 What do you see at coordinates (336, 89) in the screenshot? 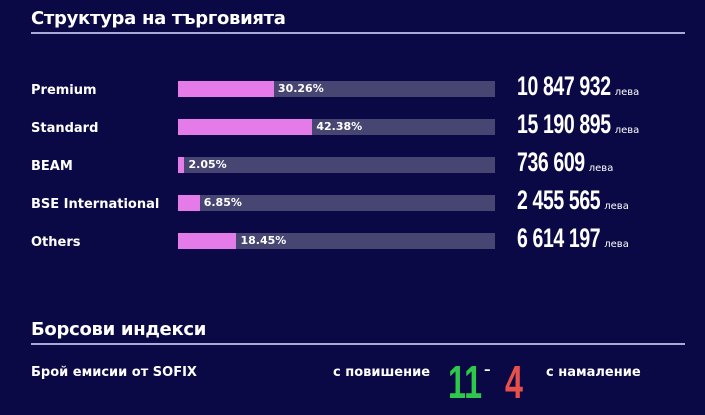
I see `bar-track: 30.26%` at bounding box center [336, 89].